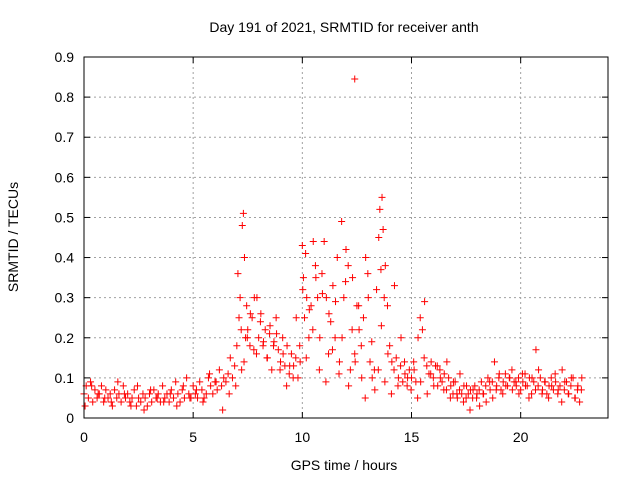 The image size is (640, 480). What do you see at coordinates (84, 437) in the screenshot?
I see `x-tick-label: 0` at bounding box center [84, 437].